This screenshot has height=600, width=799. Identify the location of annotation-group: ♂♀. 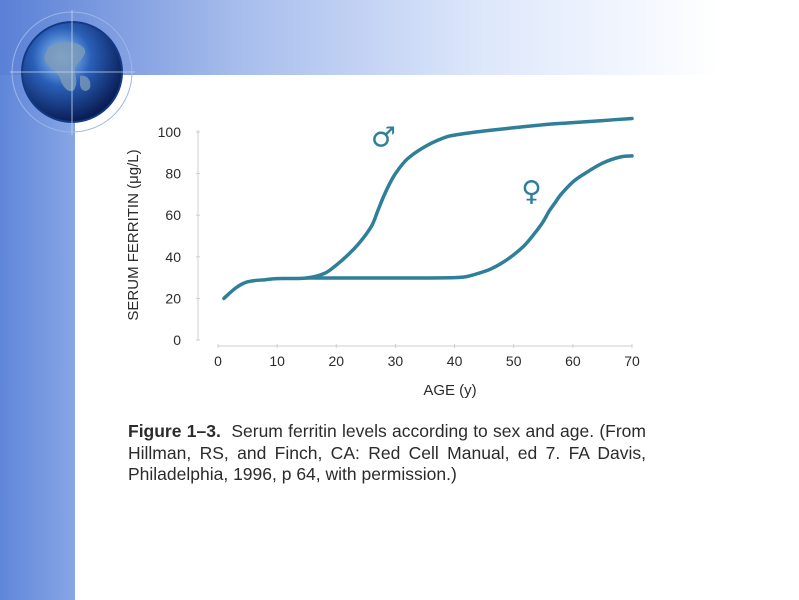
(456, 164).